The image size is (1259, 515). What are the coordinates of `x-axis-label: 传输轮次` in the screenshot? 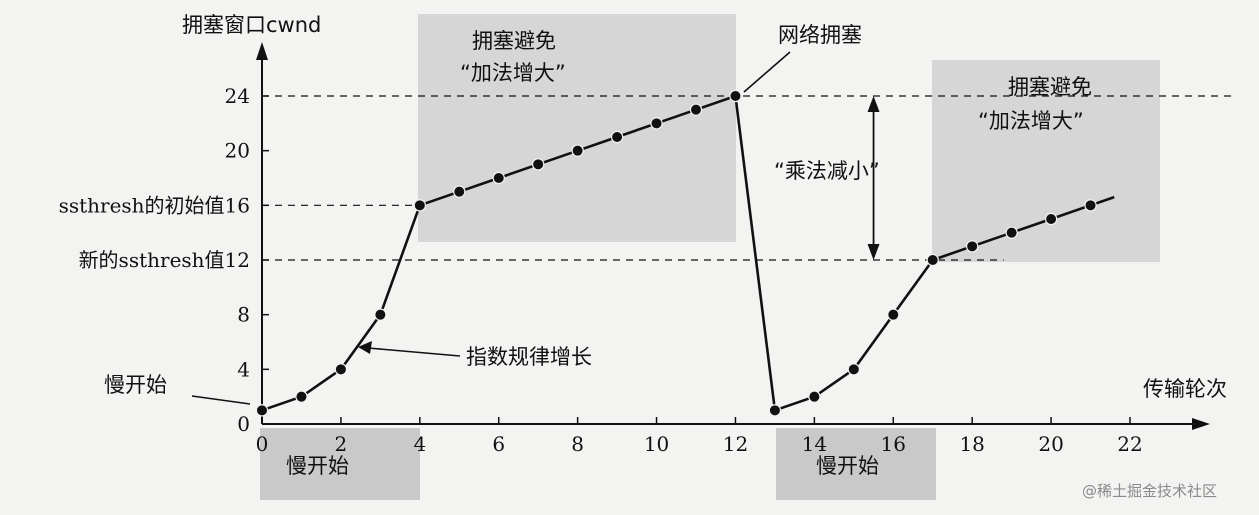 It's located at (1185, 389).